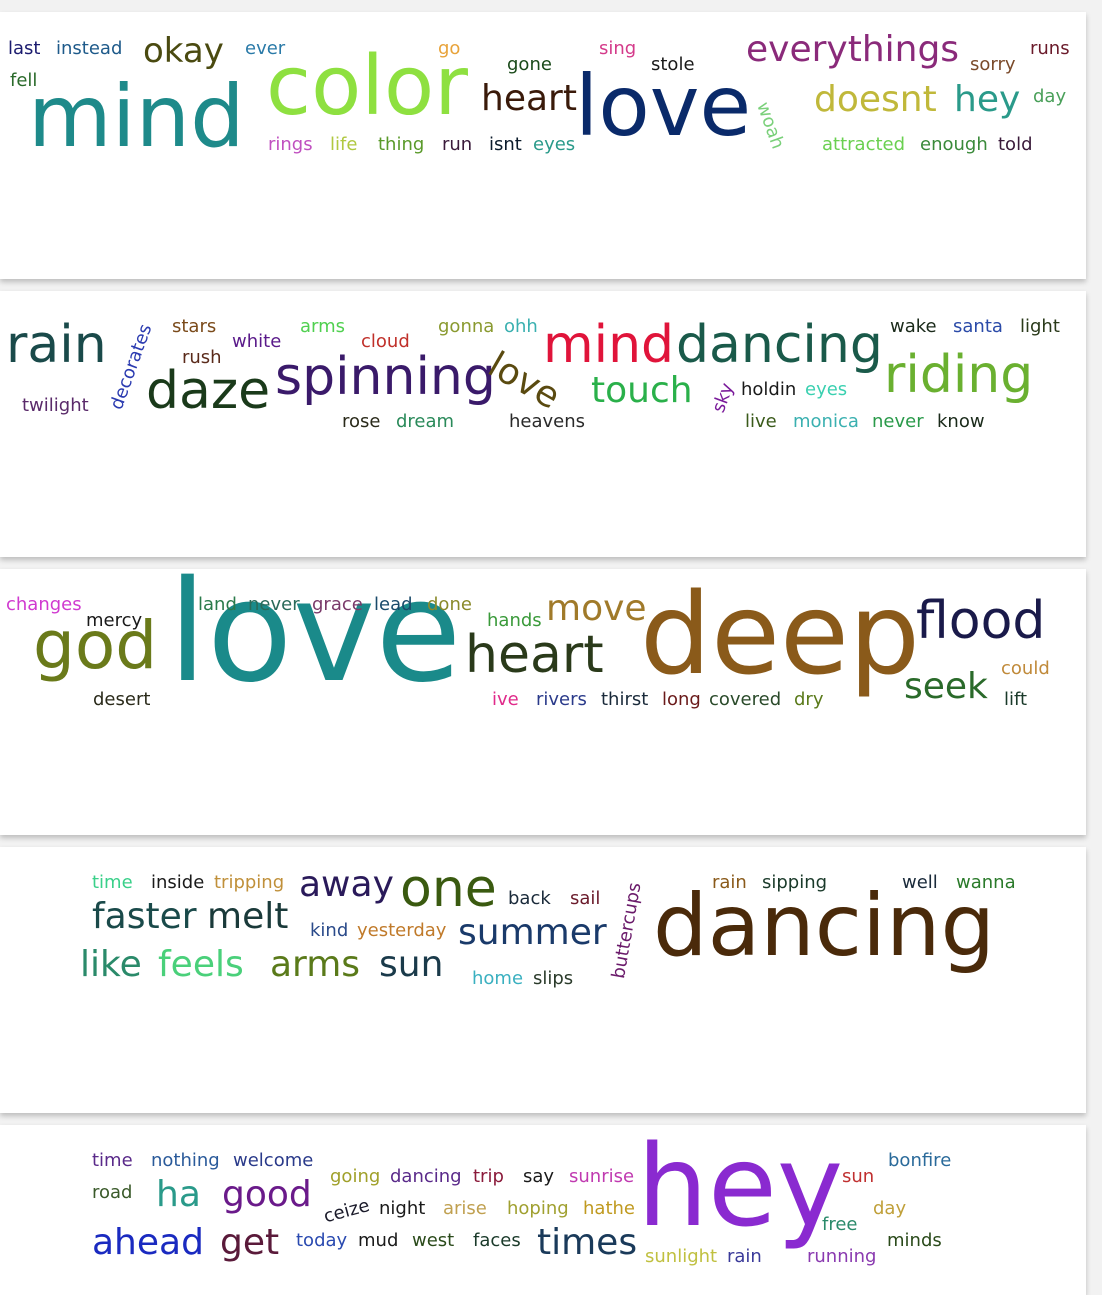  Describe the element at coordinates (529, 898) in the screenshot. I see `word-back: back` at that location.